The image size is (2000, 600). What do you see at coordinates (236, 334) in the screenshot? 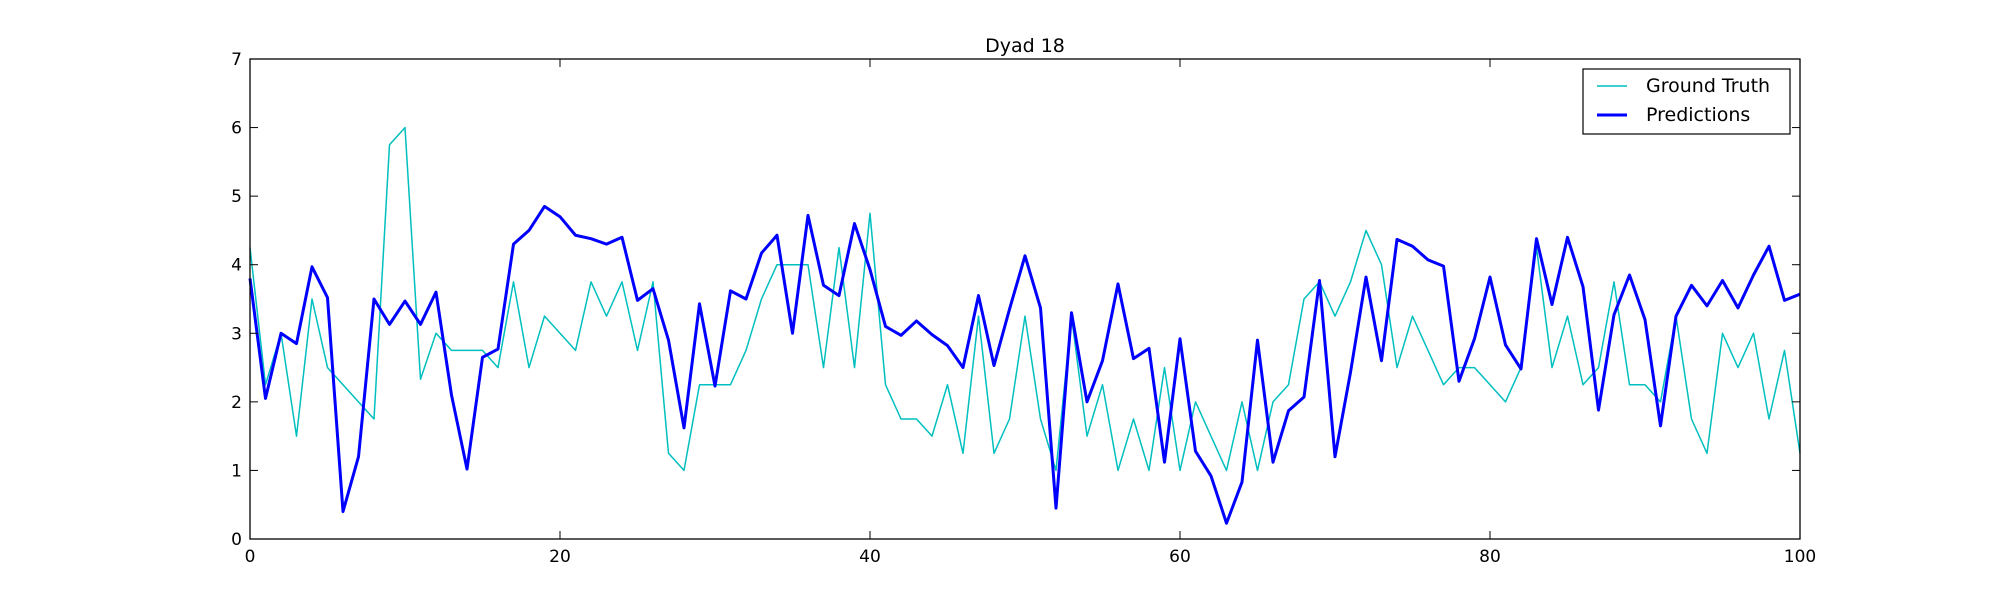
I see `y-tick-label: 3` at bounding box center [236, 334].